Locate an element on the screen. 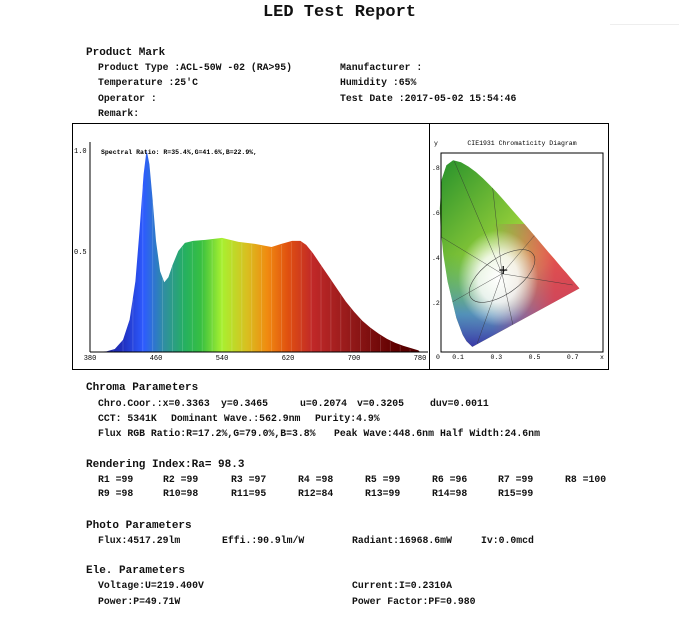  x-tick-label: 700 is located at coordinates (354, 359).